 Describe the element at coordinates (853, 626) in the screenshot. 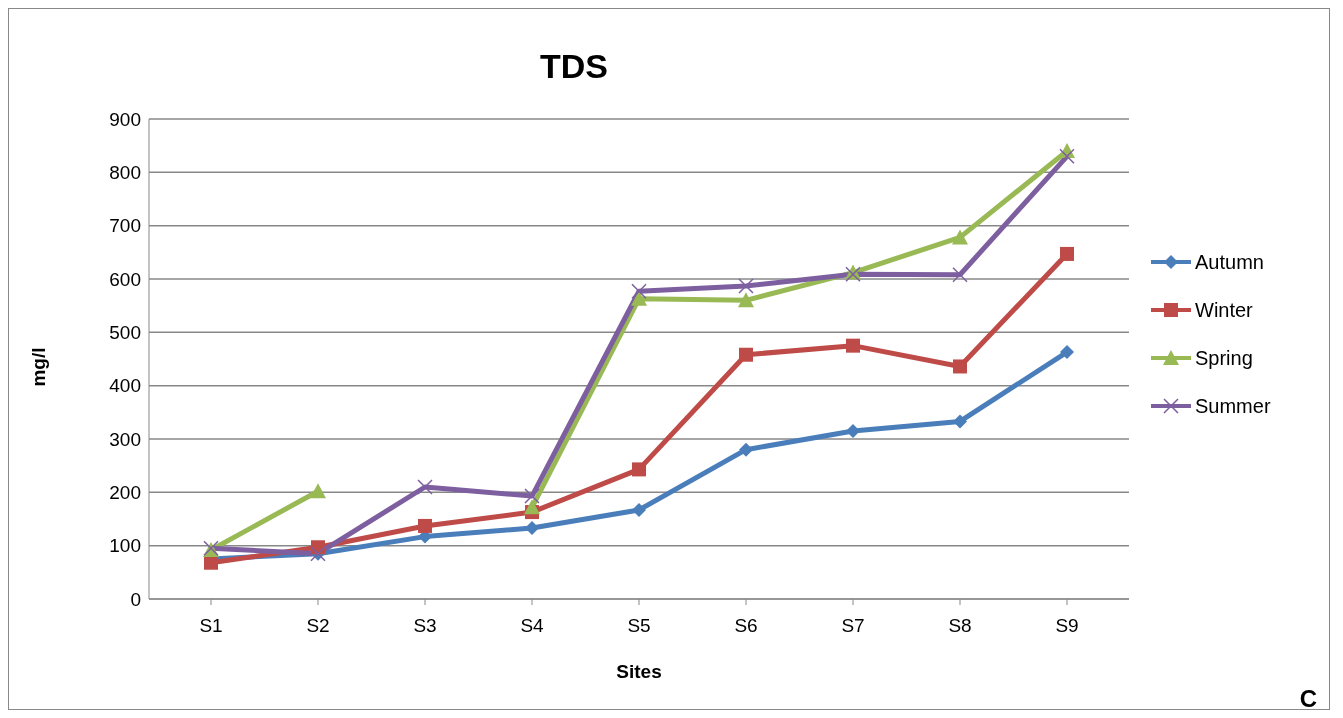

I see `x-tick-label: S7` at that location.